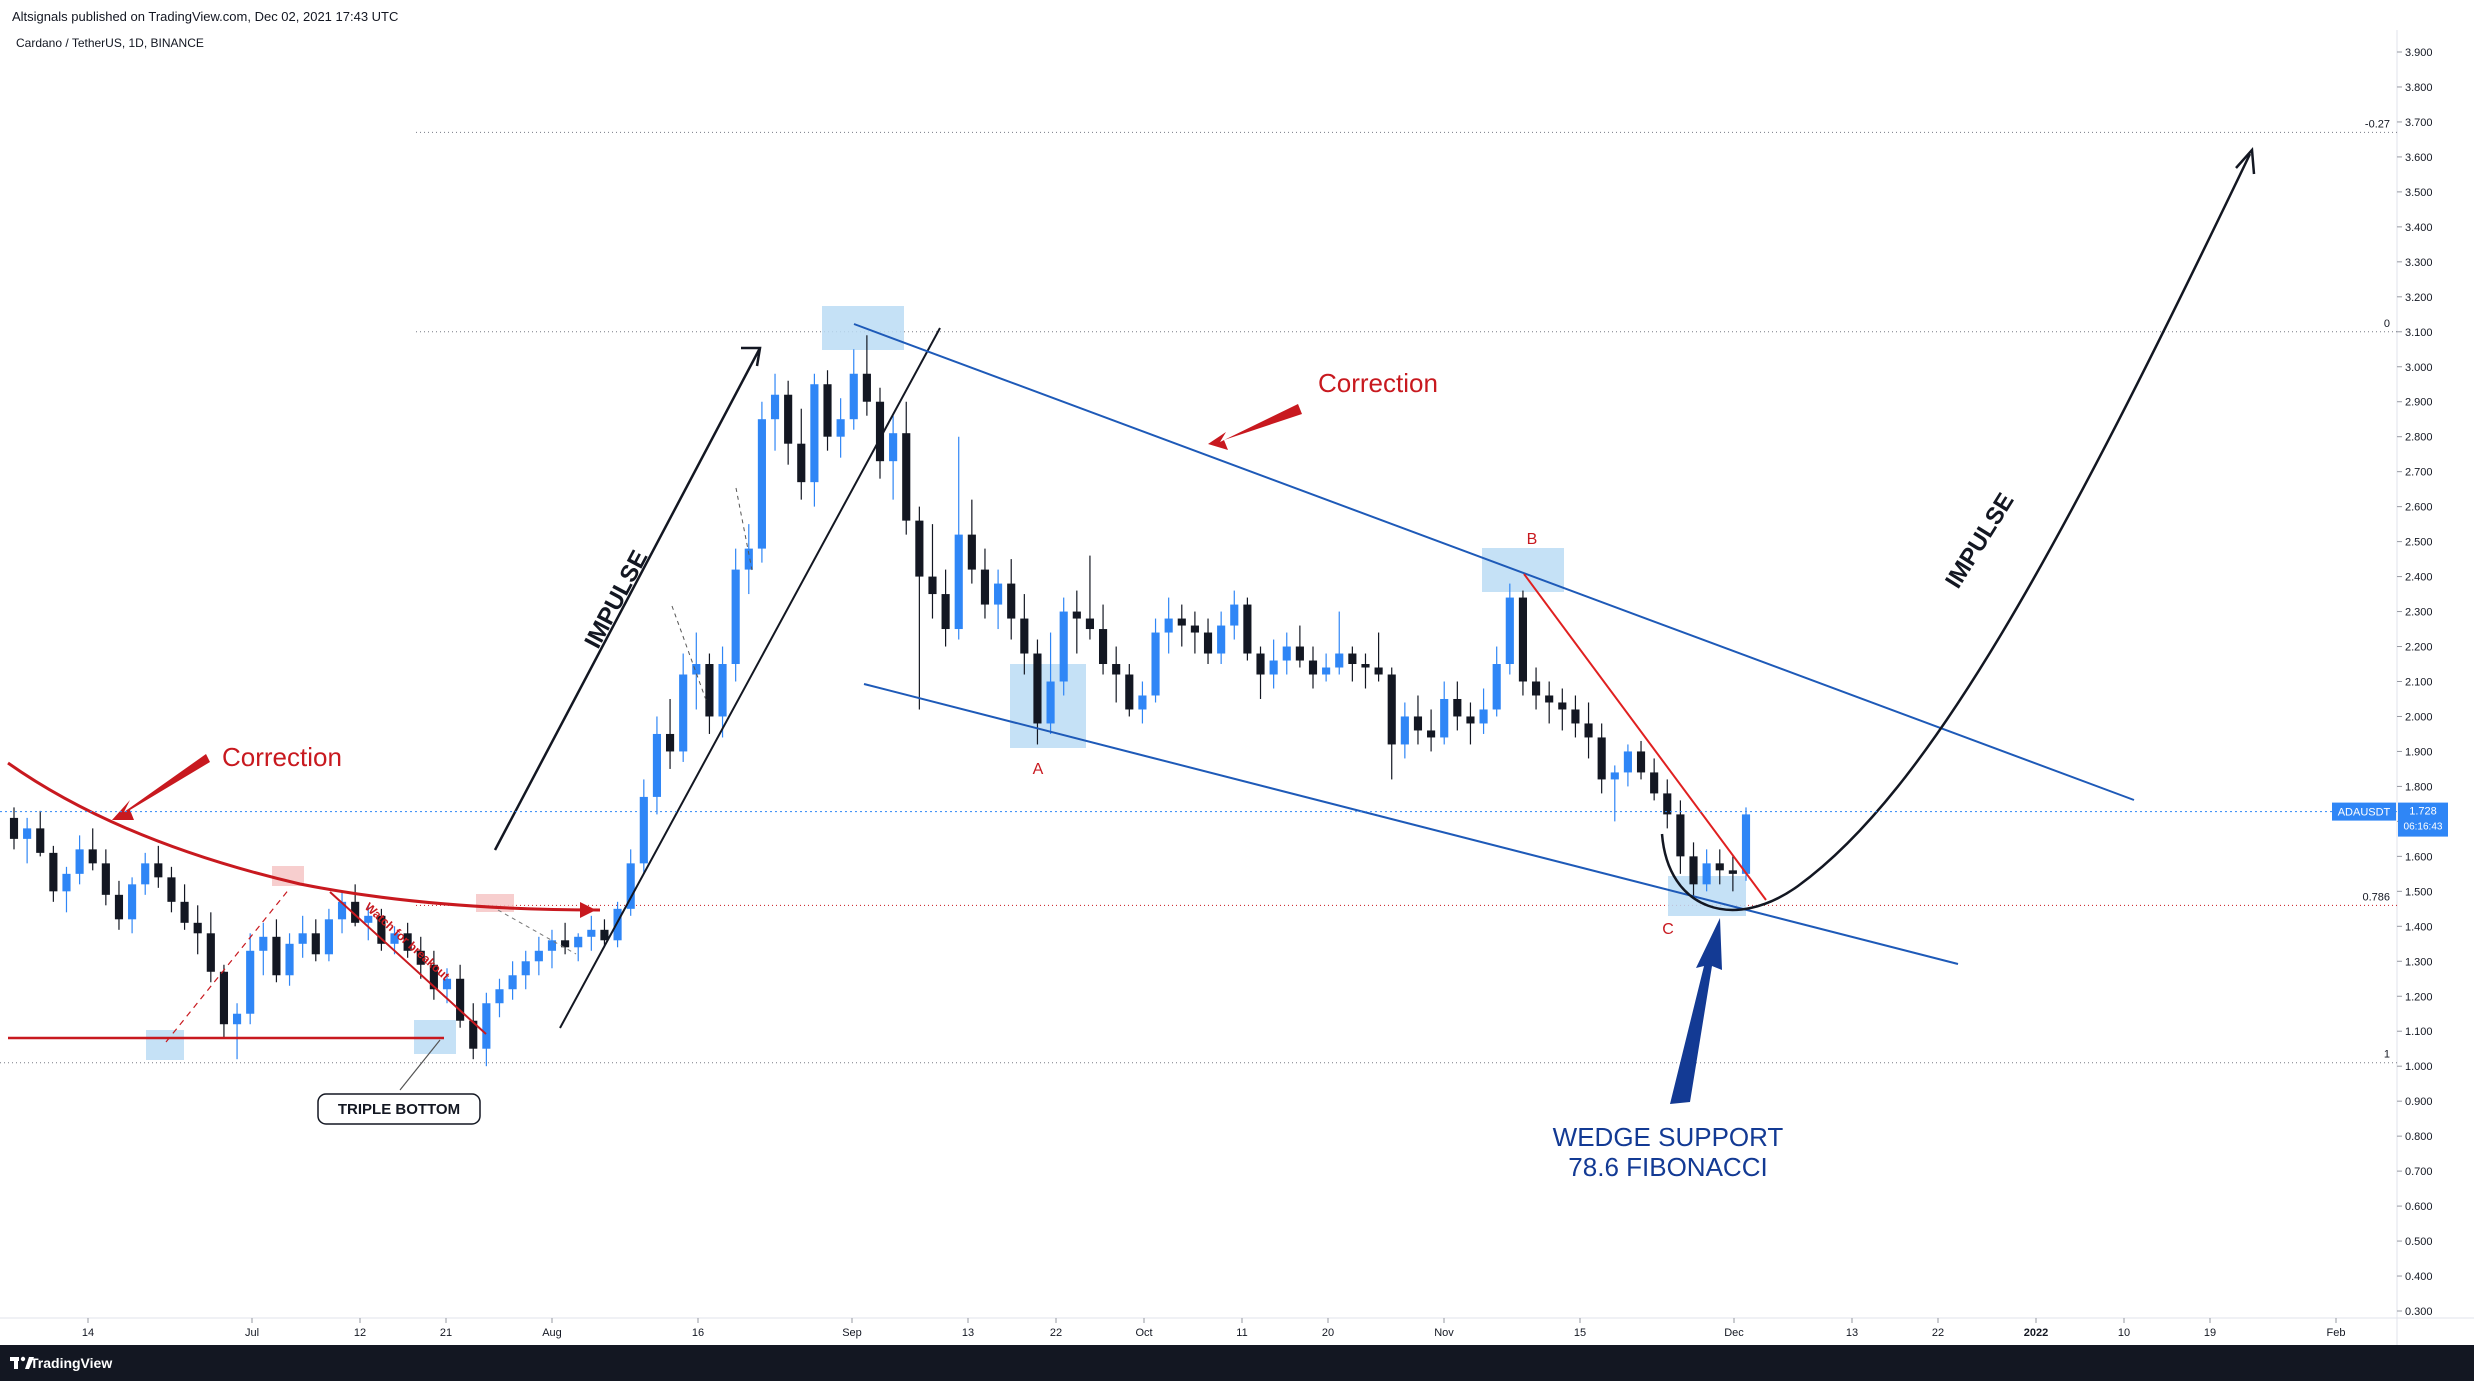 This screenshot has width=2474, height=1381. I want to click on correction-curve-arrowhead, so click(588, 910).